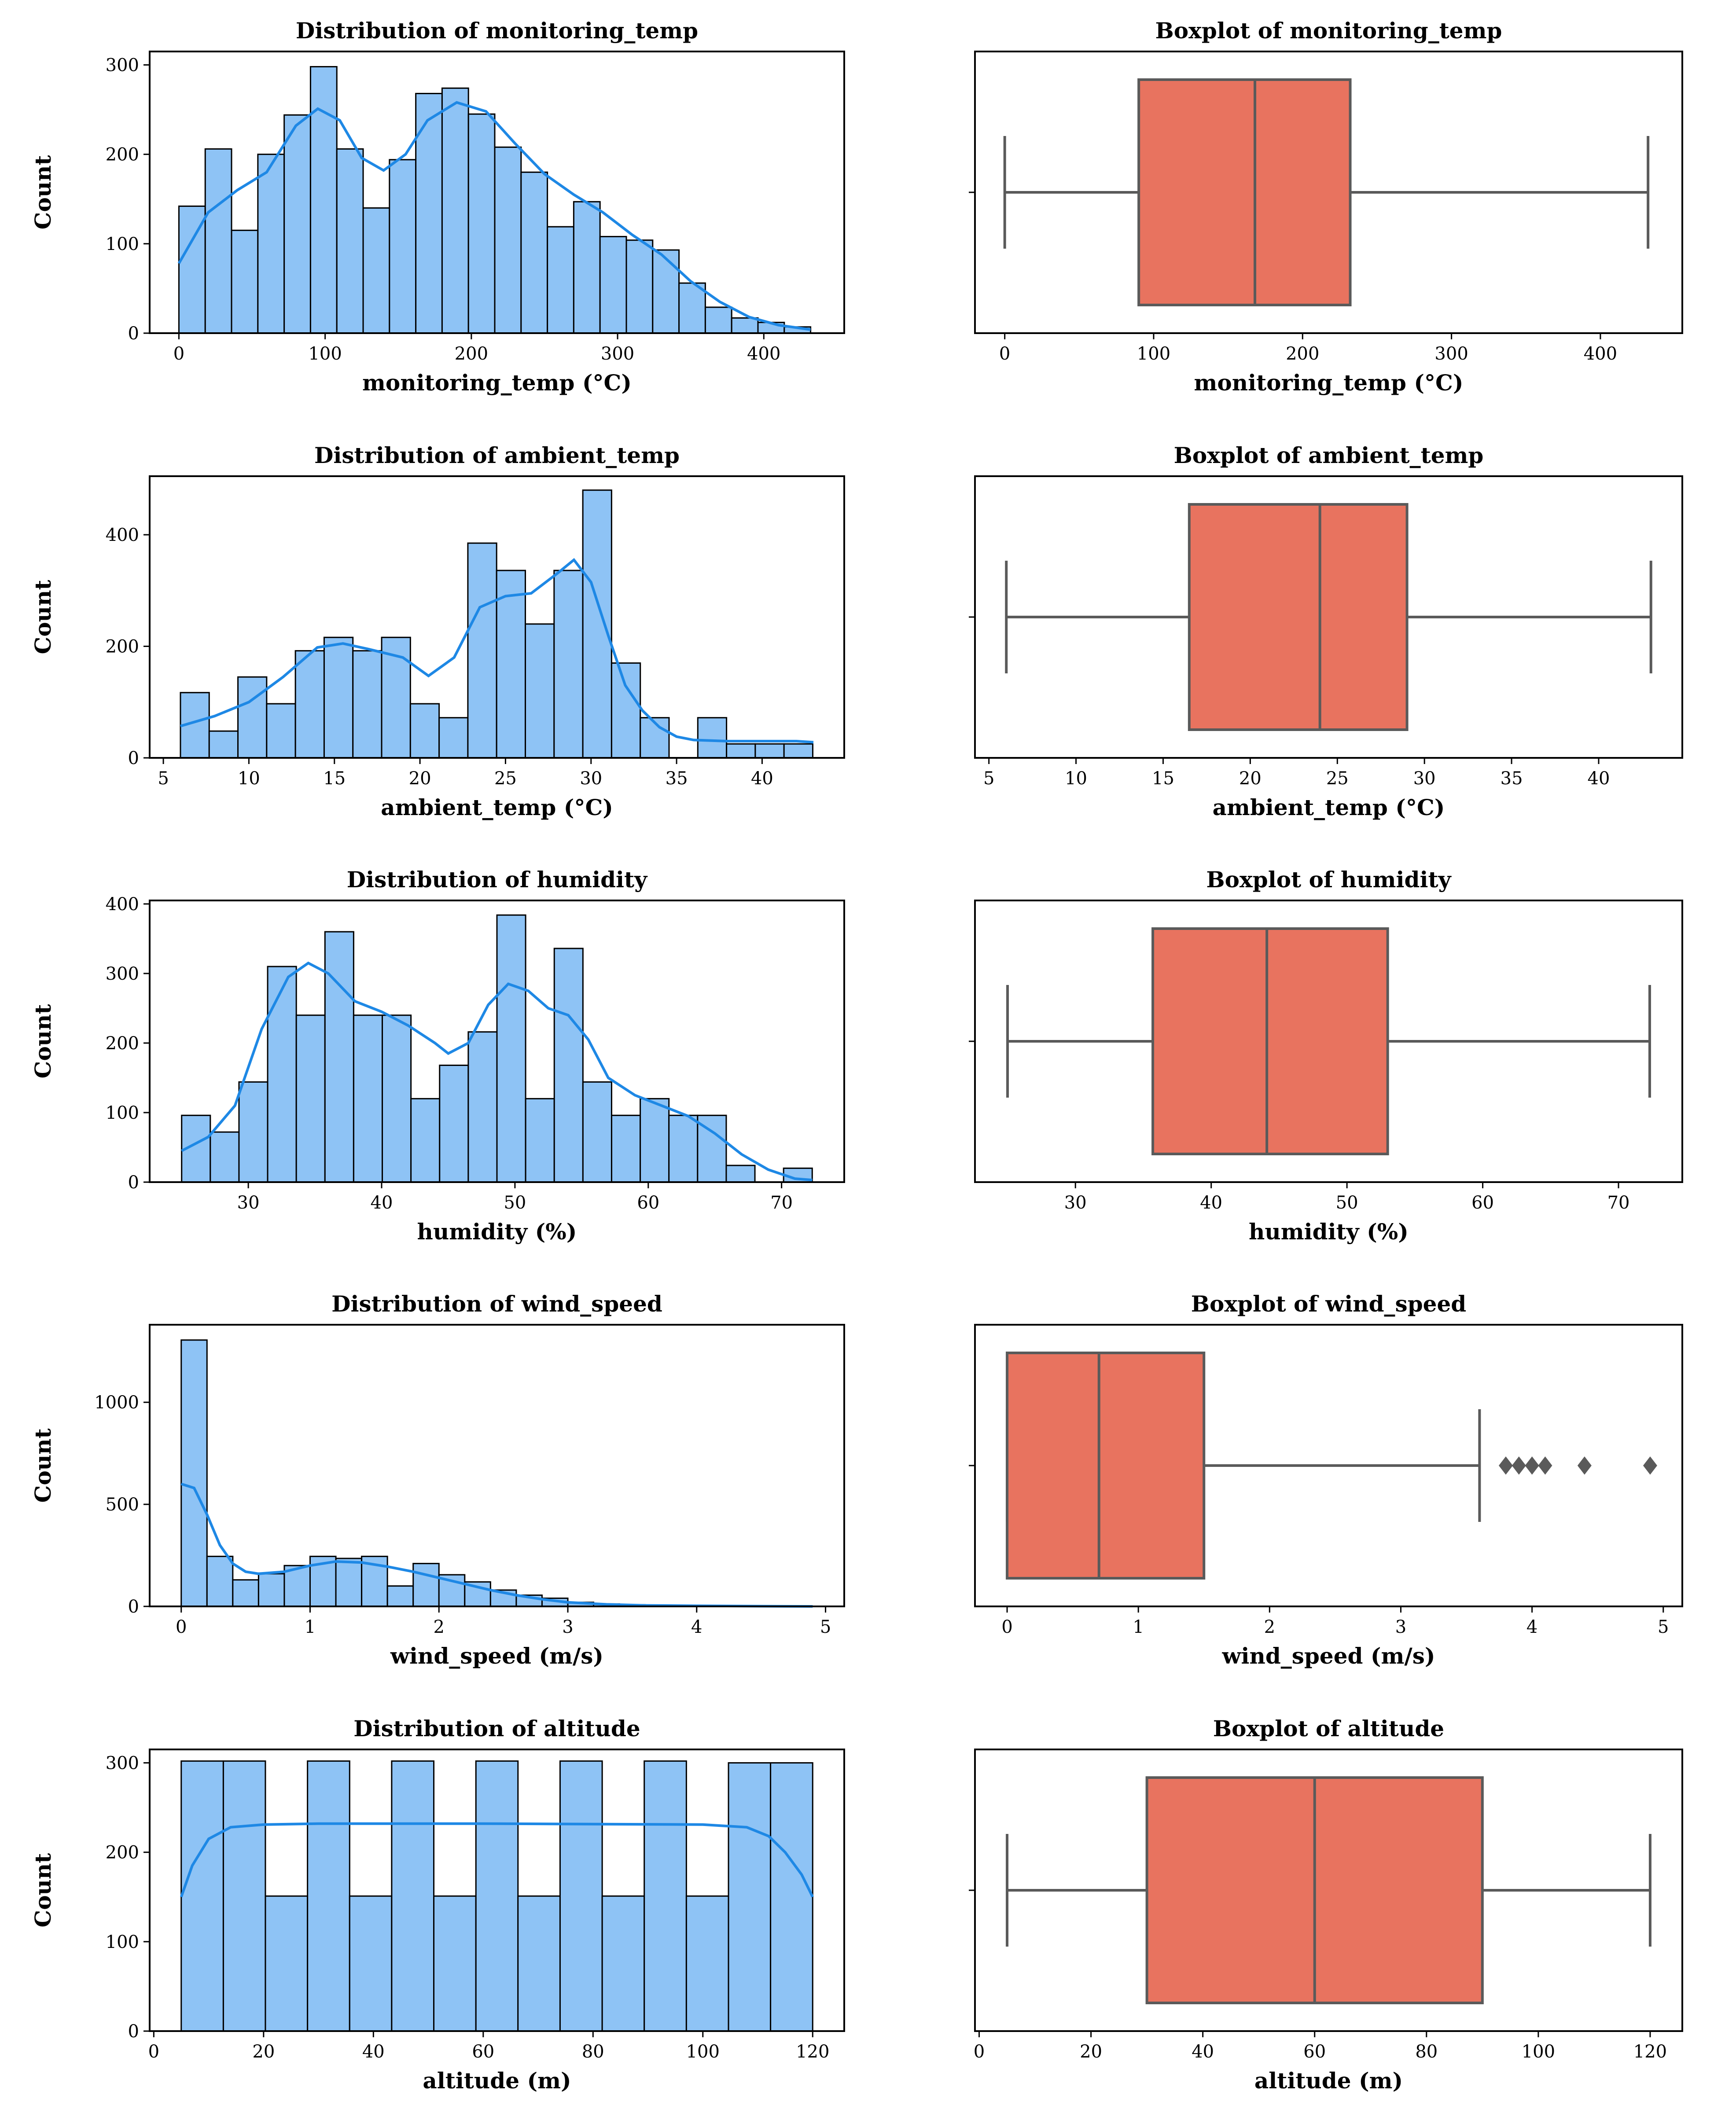 This screenshot has width=1736, height=2120. What do you see at coordinates (1269, 1627) in the screenshot?
I see `x-tick-label: 2` at bounding box center [1269, 1627].